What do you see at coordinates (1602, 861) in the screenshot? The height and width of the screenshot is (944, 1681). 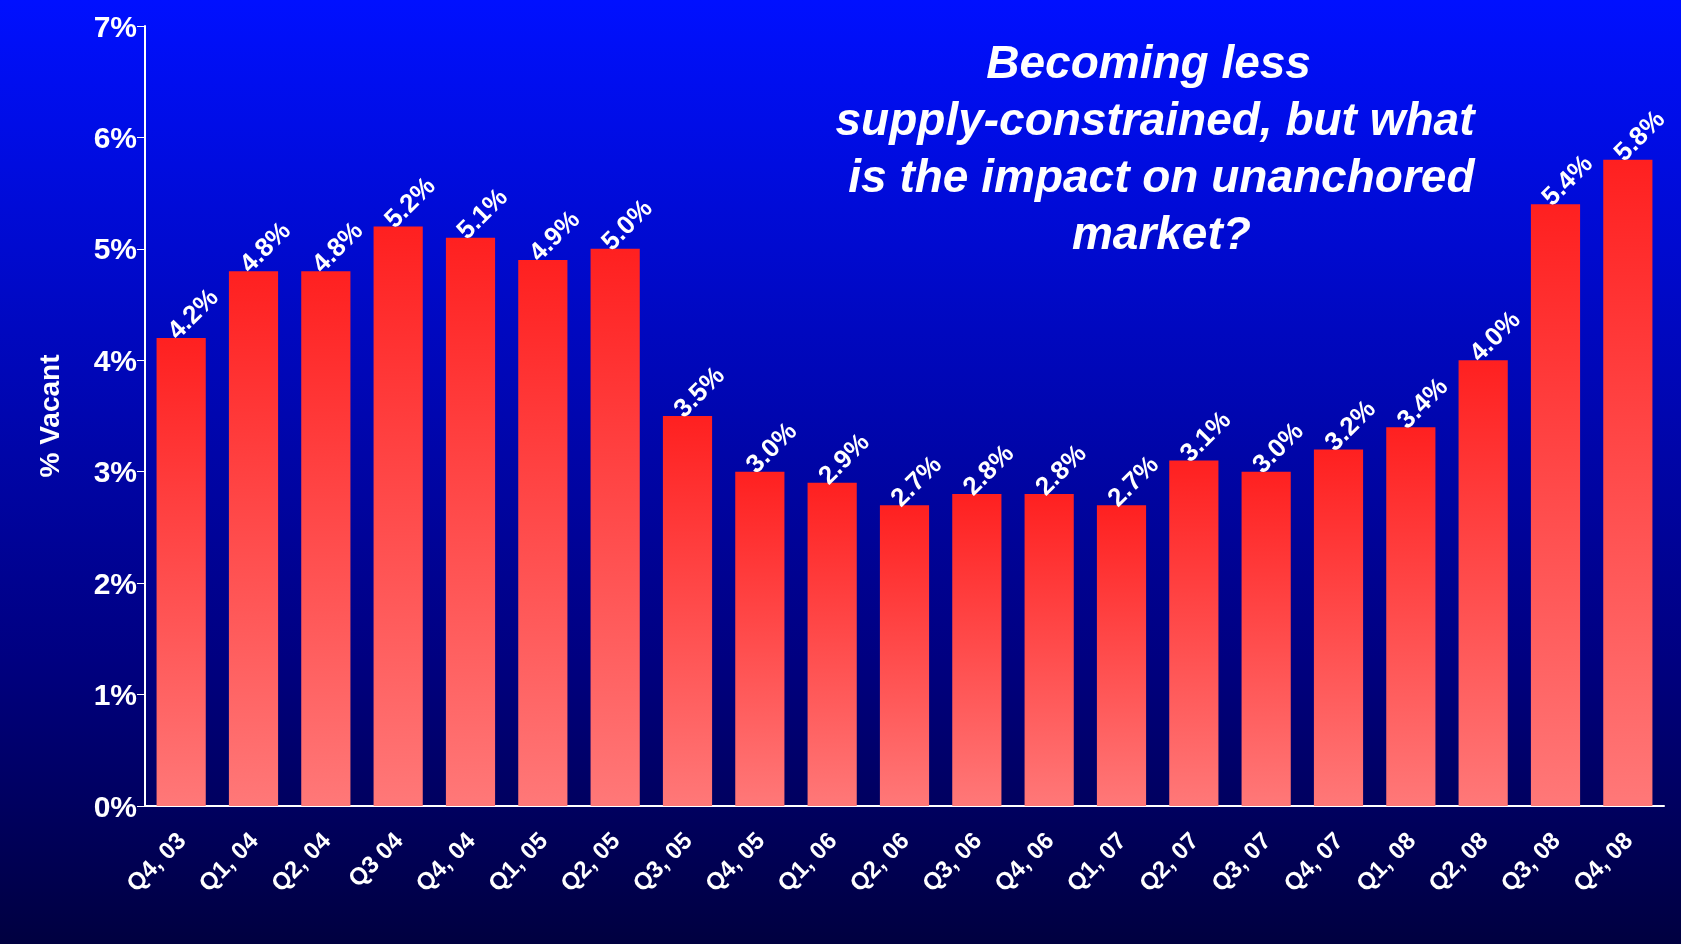 I see `x-tick-label: Q4, 08` at bounding box center [1602, 861].